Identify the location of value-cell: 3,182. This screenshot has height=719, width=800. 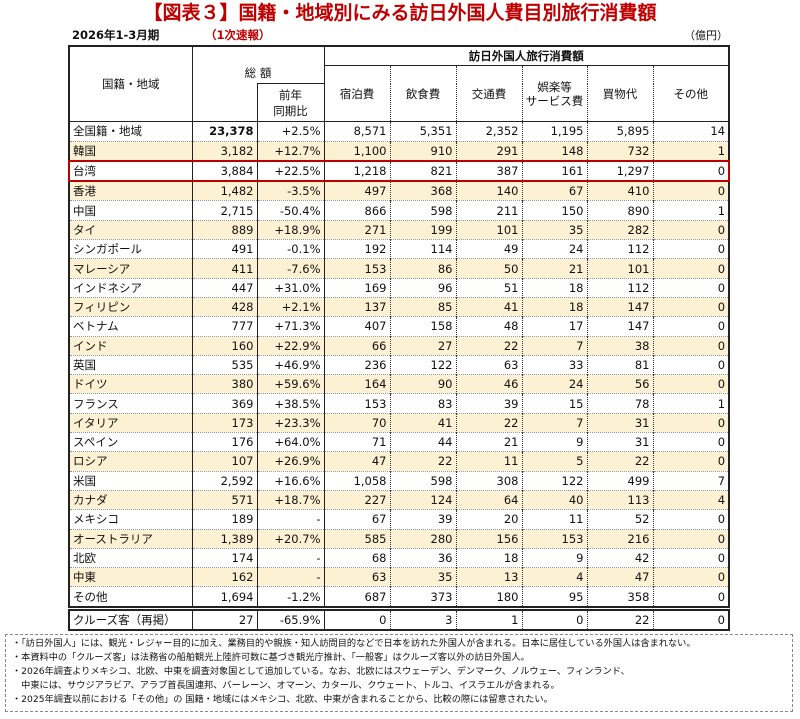
(225, 150).